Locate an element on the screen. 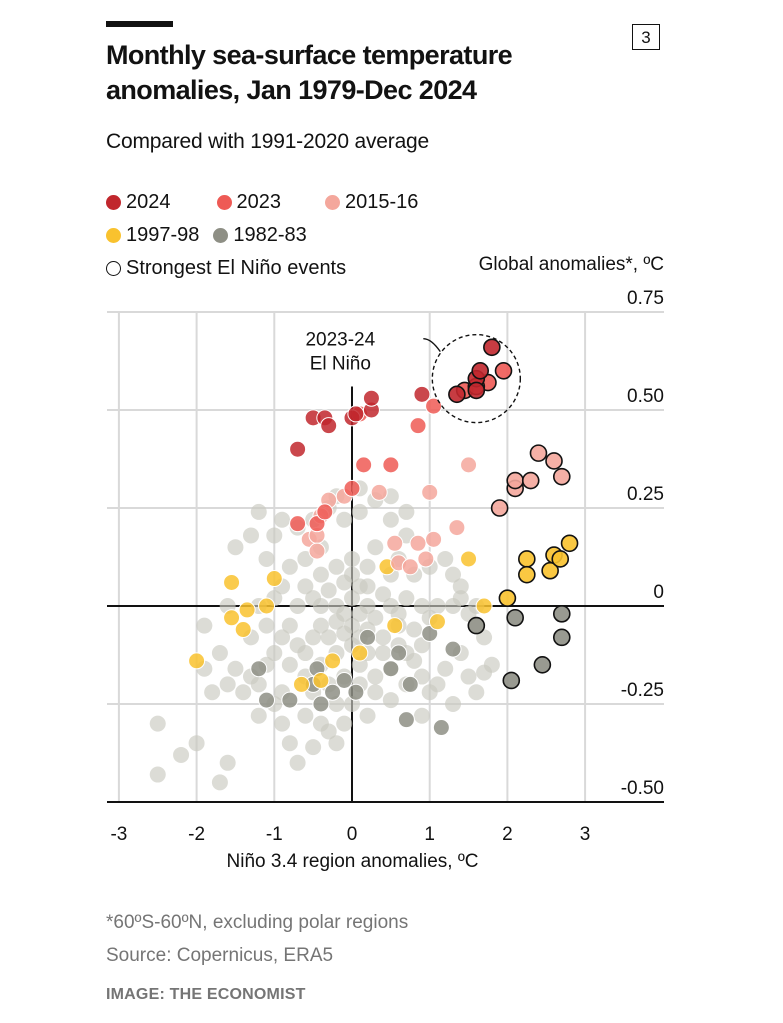 This screenshot has height=1023, width=783. legend-label: 2024 is located at coordinates (148, 202).